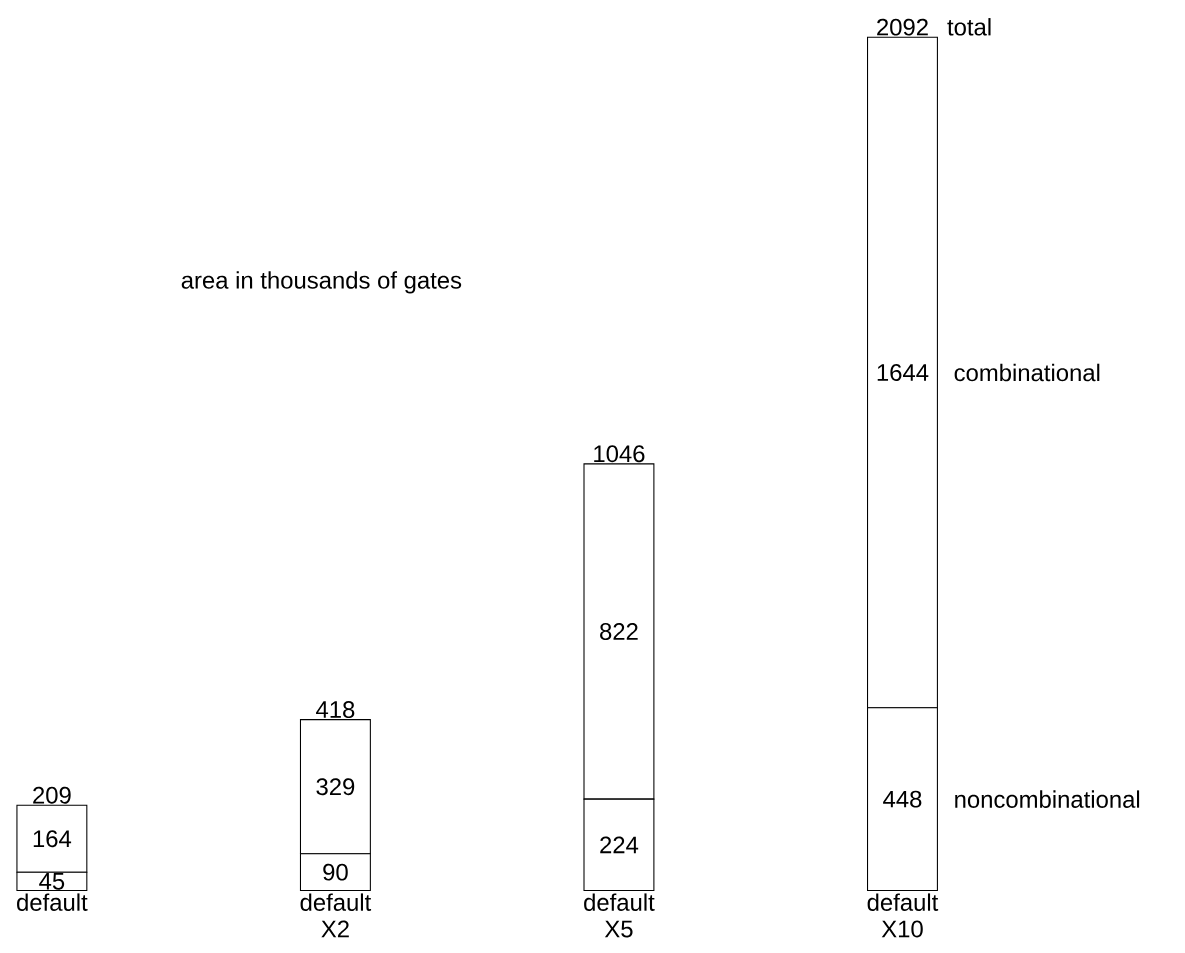 The height and width of the screenshot is (953, 1185). What do you see at coordinates (619, 454) in the screenshot?
I see `total-label: 1046` at bounding box center [619, 454].